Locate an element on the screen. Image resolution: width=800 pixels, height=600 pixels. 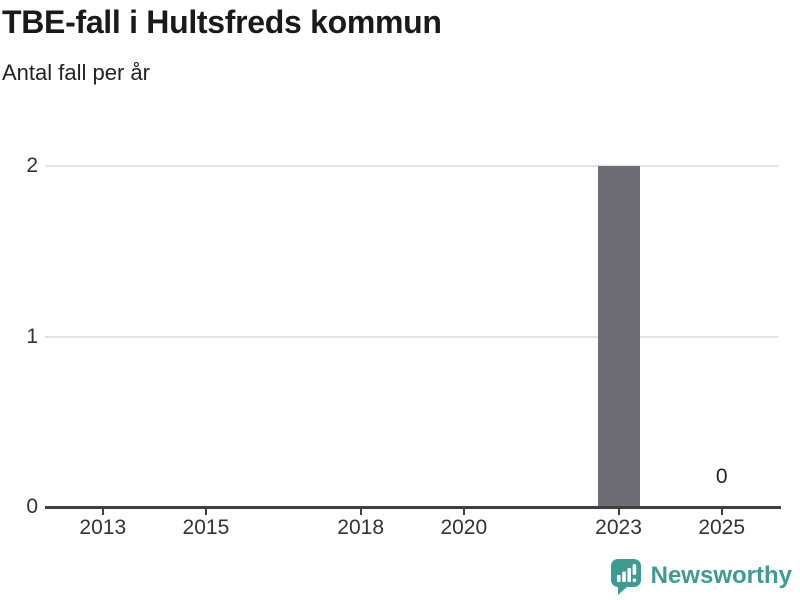
y-axis-tick-label: 0 is located at coordinates (32, 506).